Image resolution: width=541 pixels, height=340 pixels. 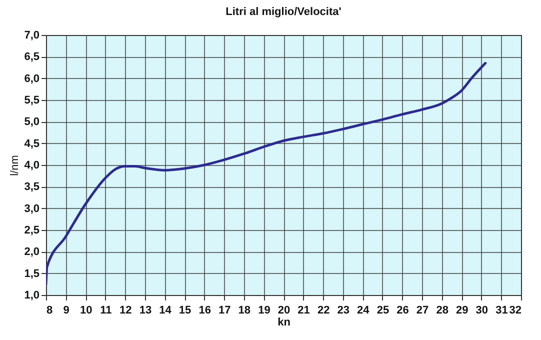 What do you see at coordinates (264, 310) in the screenshot?
I see `x-tick-label: 19` at bounding box center [264, 310].